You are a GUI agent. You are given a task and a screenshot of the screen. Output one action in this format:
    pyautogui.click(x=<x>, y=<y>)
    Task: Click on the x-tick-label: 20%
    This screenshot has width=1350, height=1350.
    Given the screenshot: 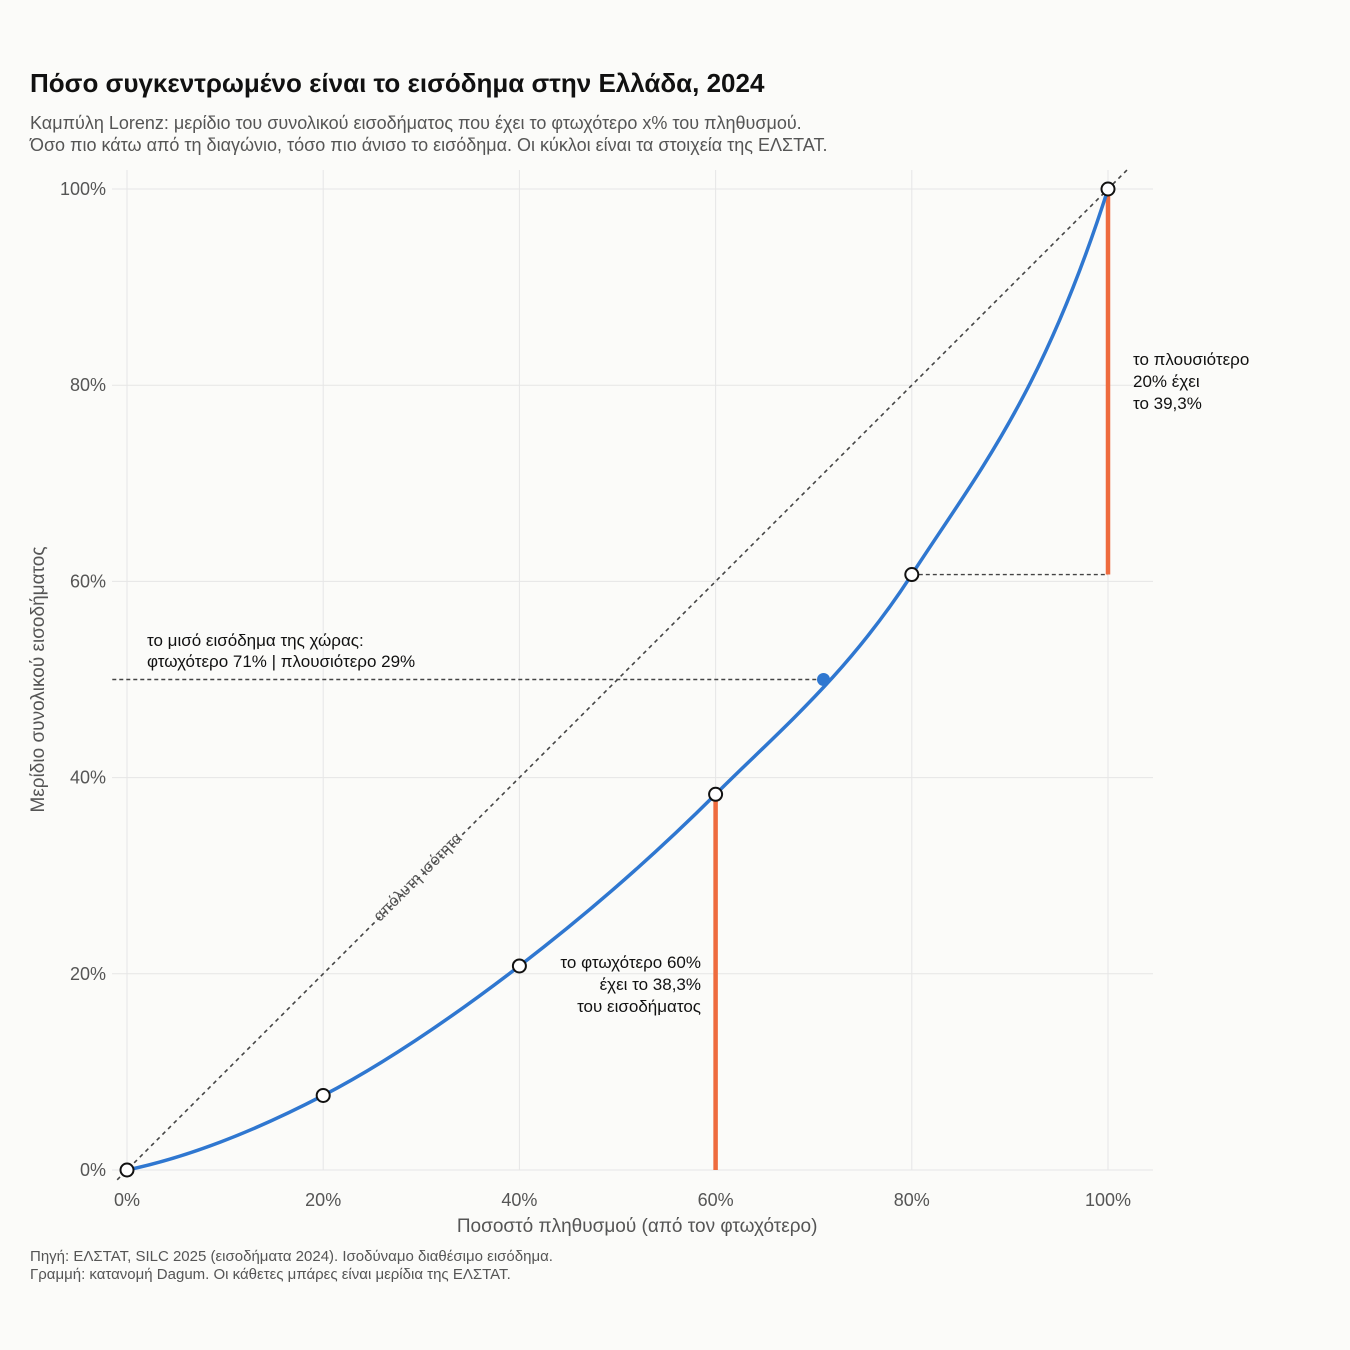 What is the action you would take?
    pyautogui.click(x=323, y=1200)
    